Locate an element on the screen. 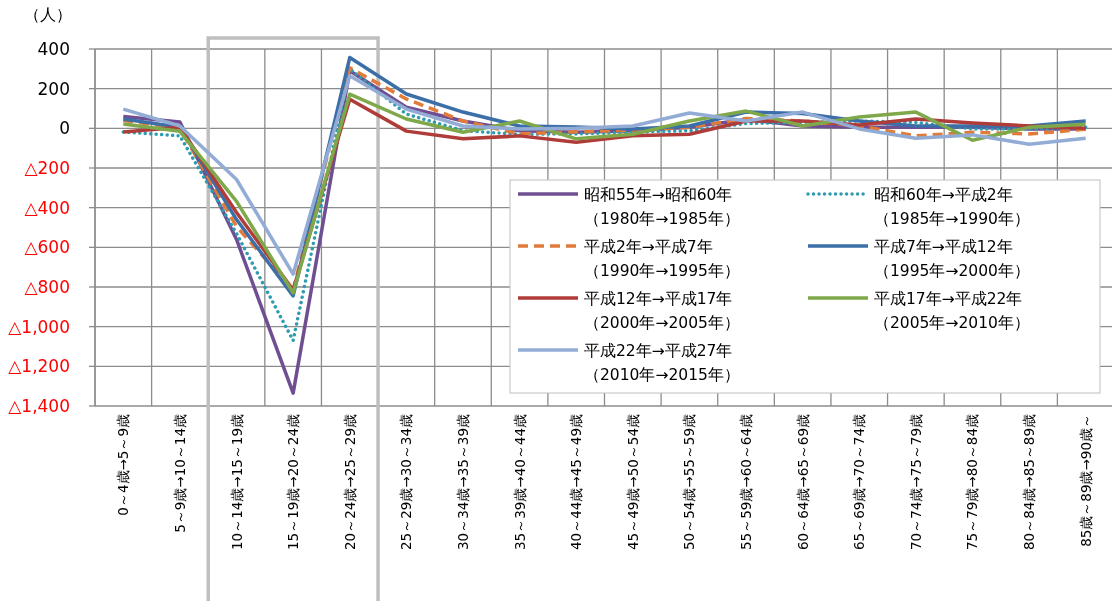  legend-label: 平成2年→平成7年（1990年→1995年） is located at coordinates (662, 259).